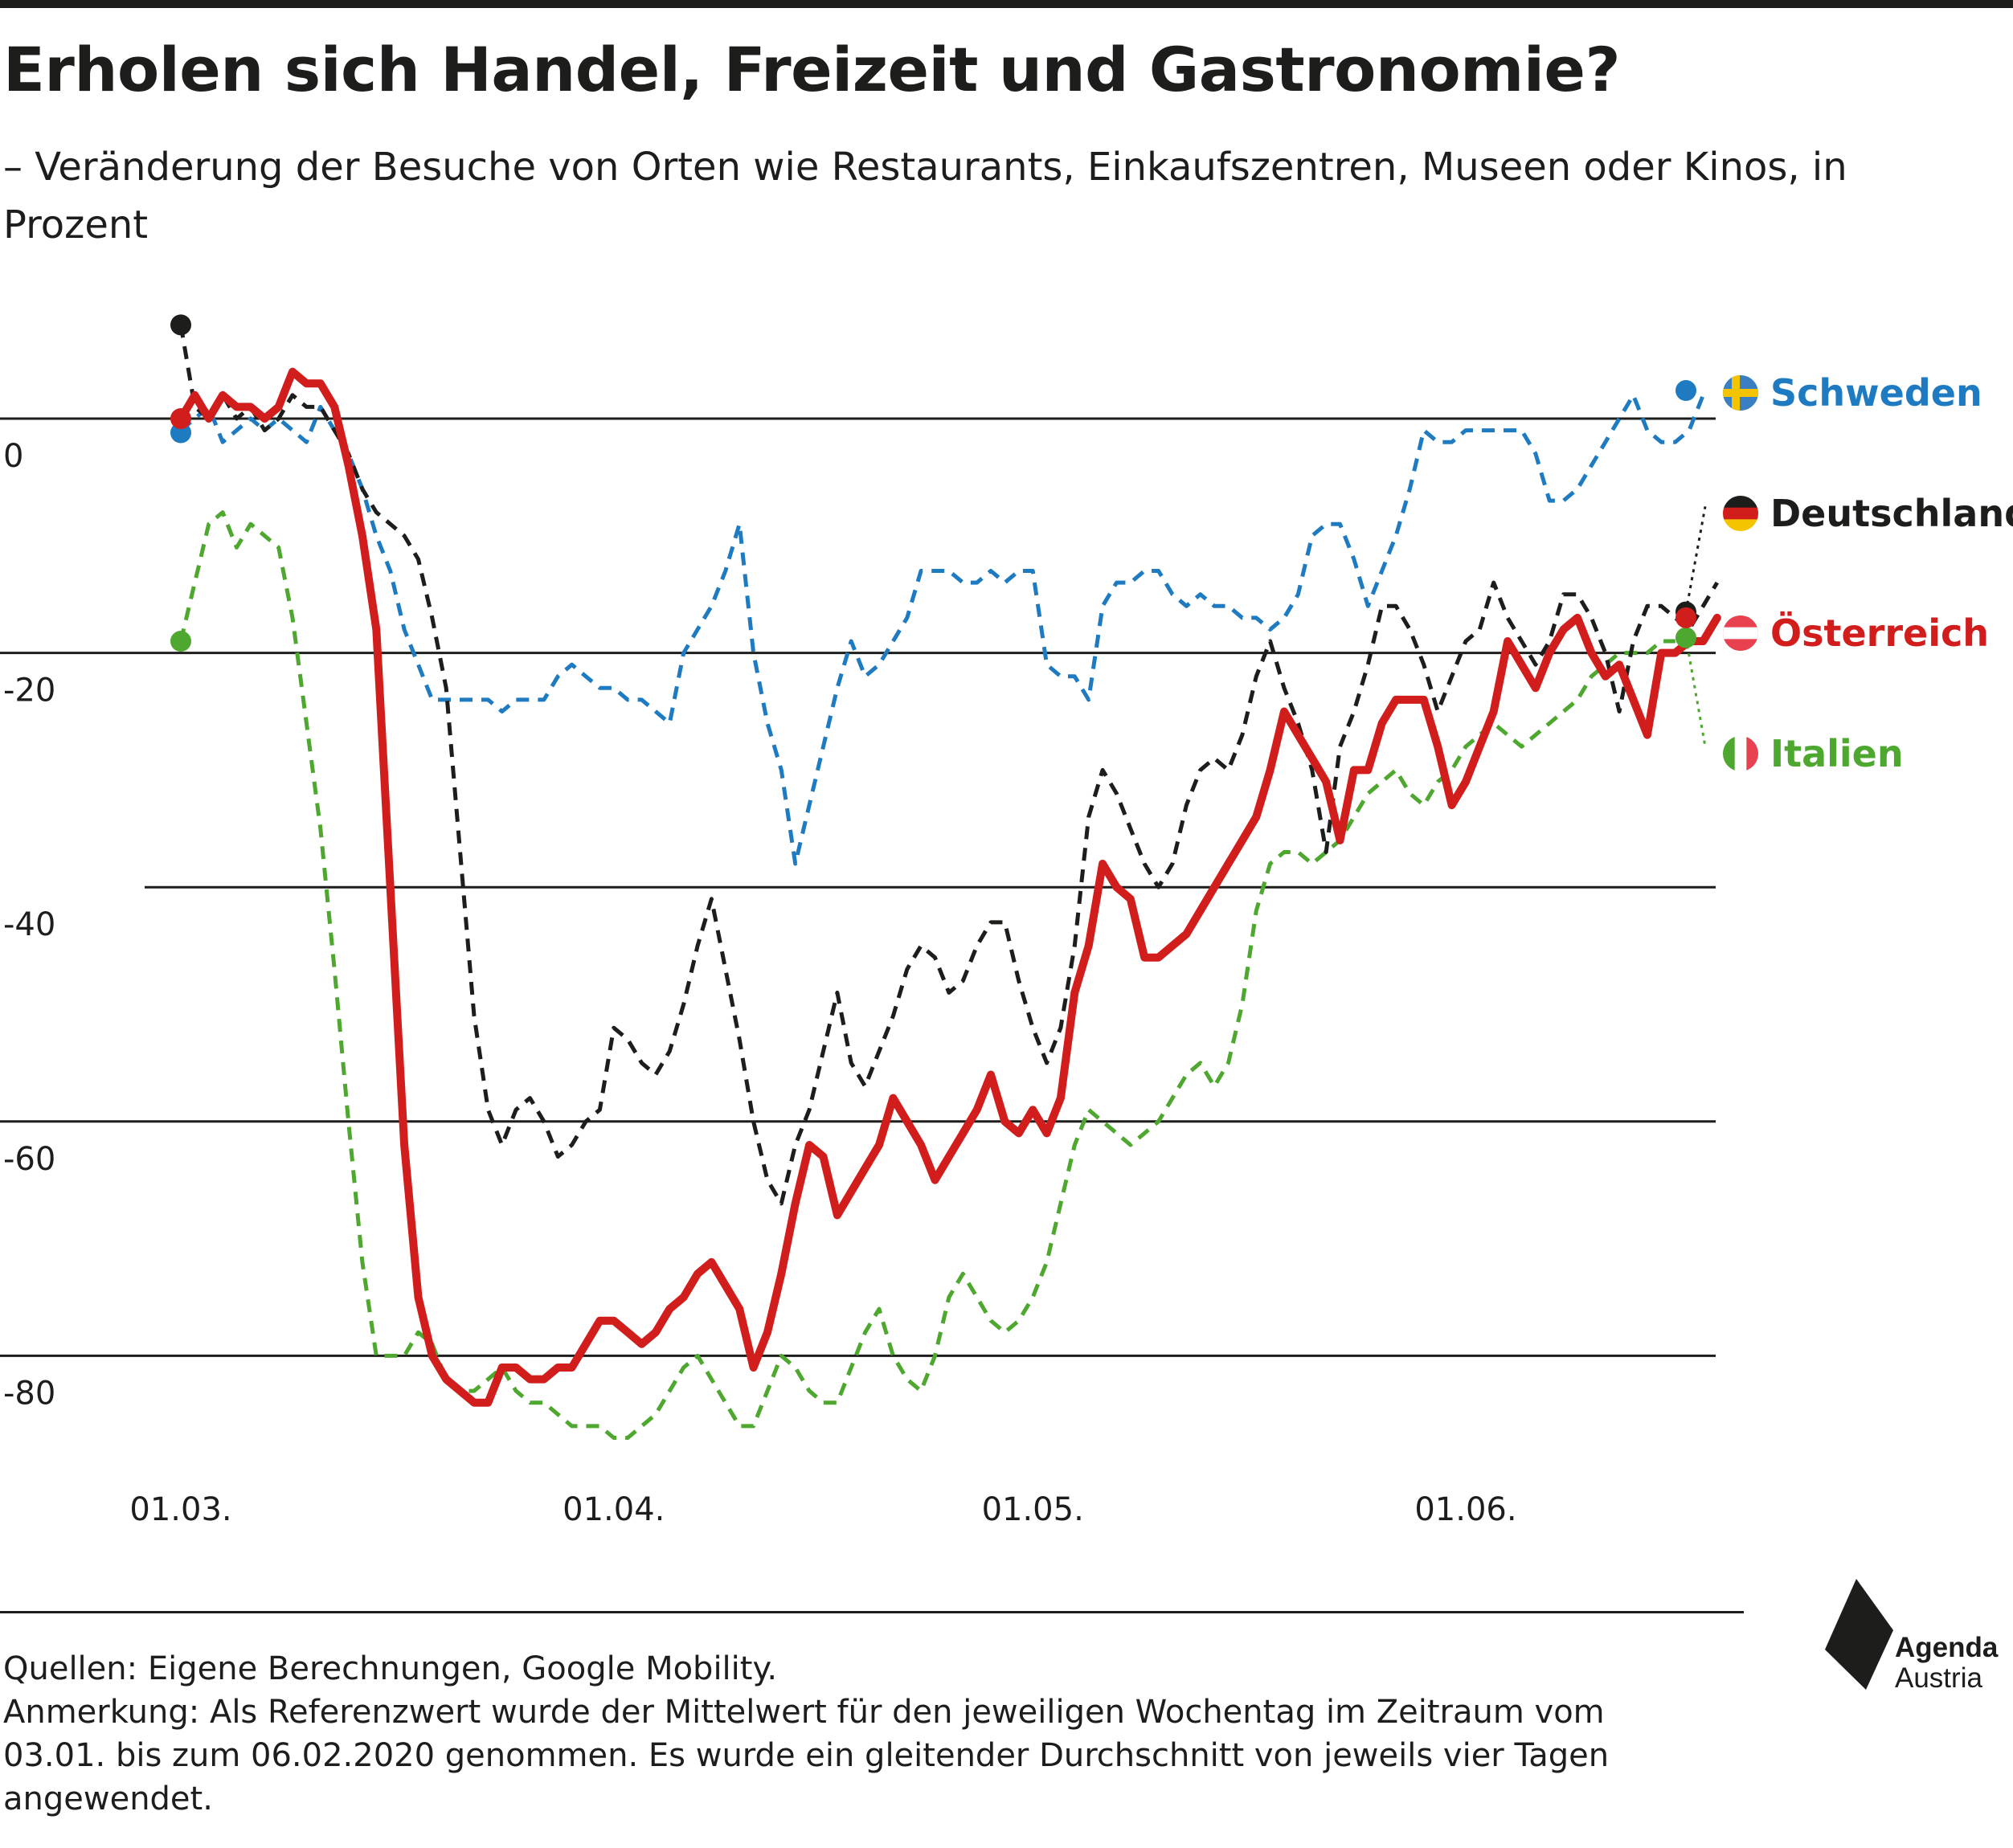 The width and height of the screenshot is (2013, 1848). I want to click on legend-label-oesterreich: Österreich, so click(1879, 633).